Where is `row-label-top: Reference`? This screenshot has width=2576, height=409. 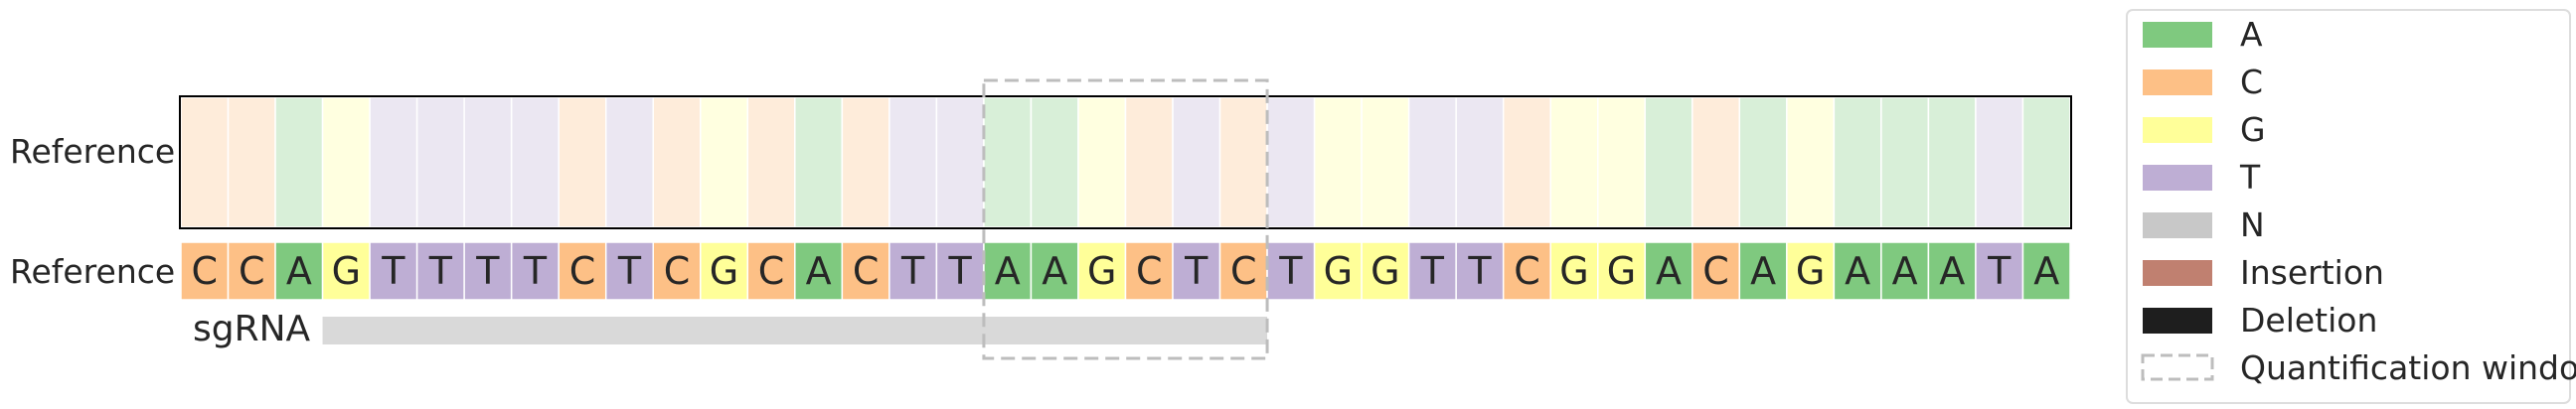
row-label-top: Reference is located at coordinates (92, 151).